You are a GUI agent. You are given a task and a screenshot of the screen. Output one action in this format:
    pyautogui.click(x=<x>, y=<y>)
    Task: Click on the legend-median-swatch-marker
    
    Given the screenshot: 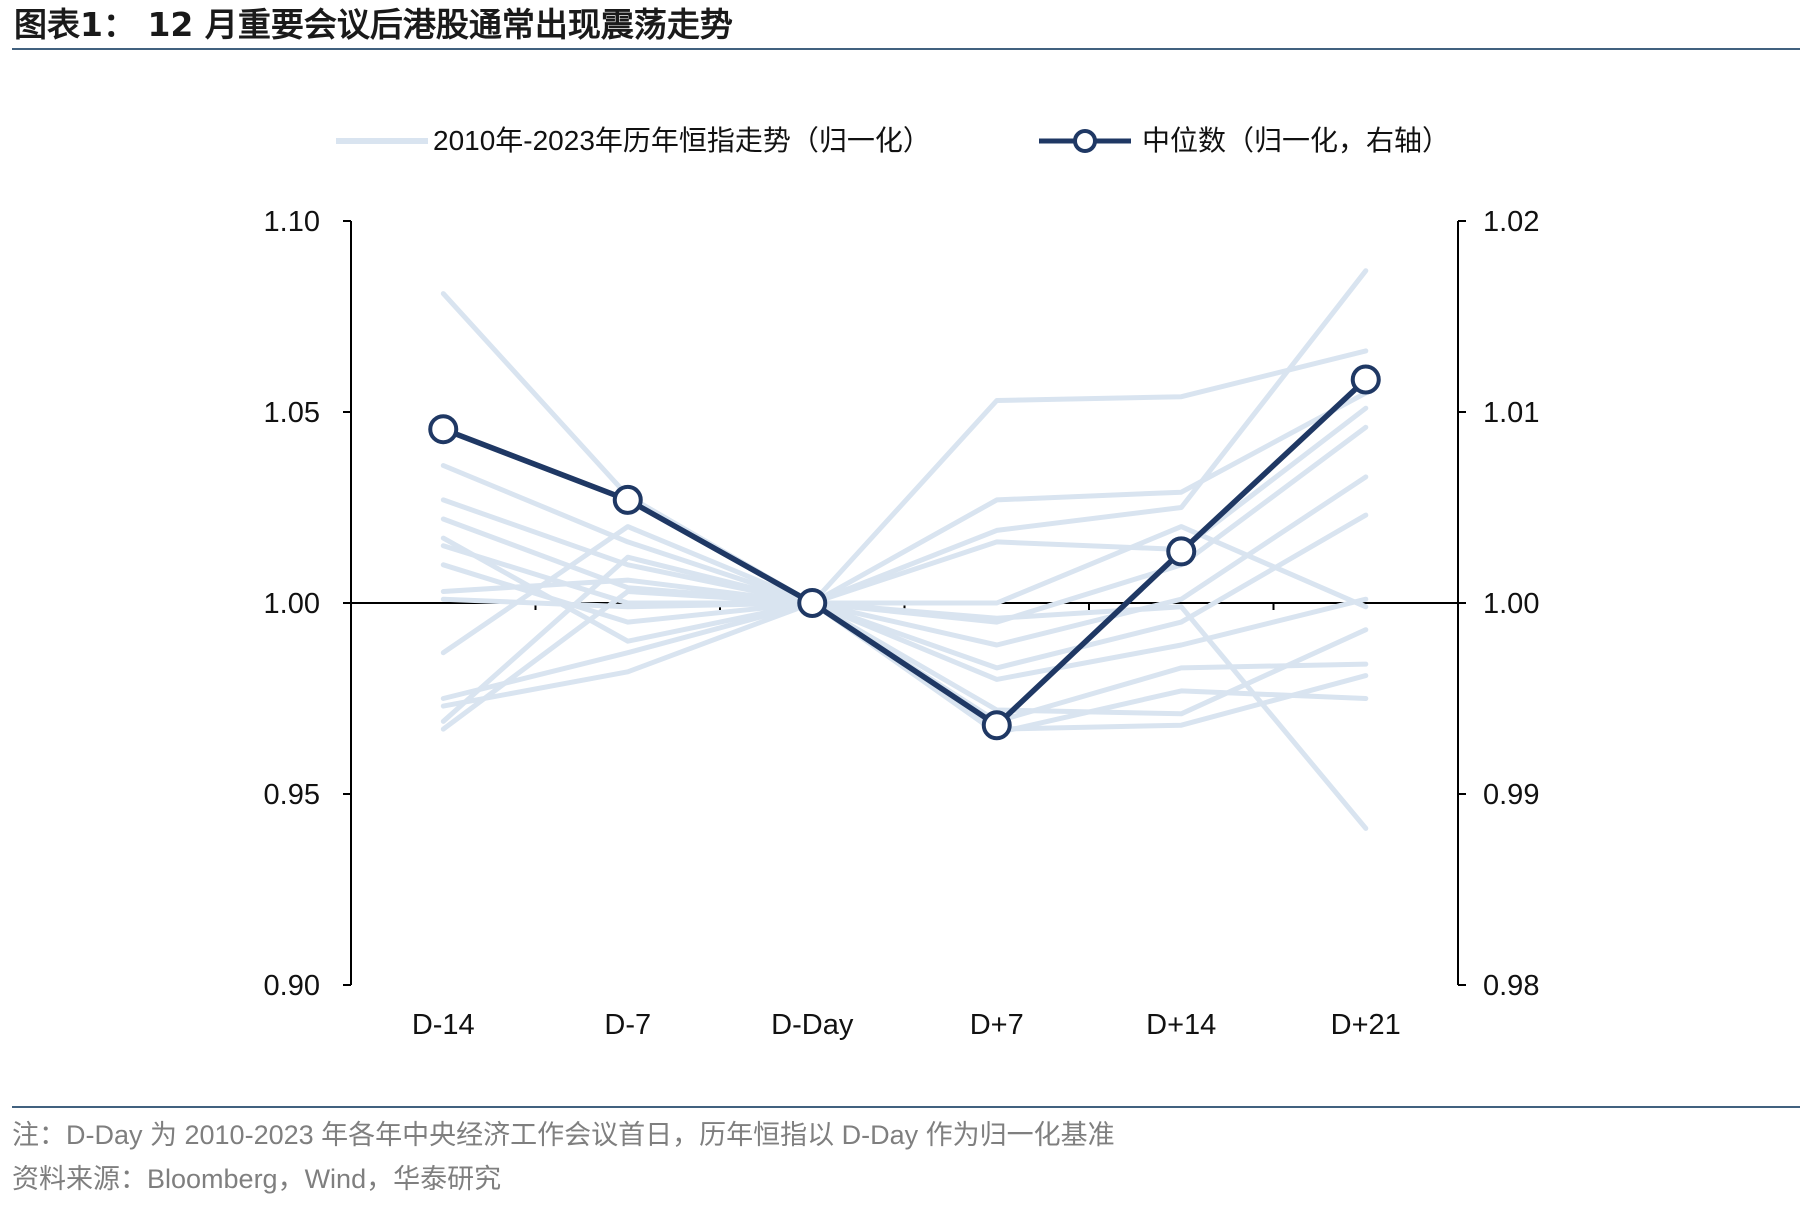 What is the action you would take?
    pyautogui.click(x=1085, y=141)
    